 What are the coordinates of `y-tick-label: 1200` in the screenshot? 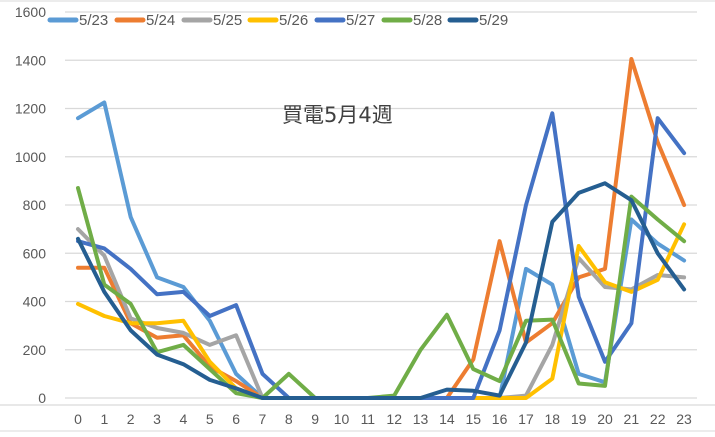 It's located at (30, 109).